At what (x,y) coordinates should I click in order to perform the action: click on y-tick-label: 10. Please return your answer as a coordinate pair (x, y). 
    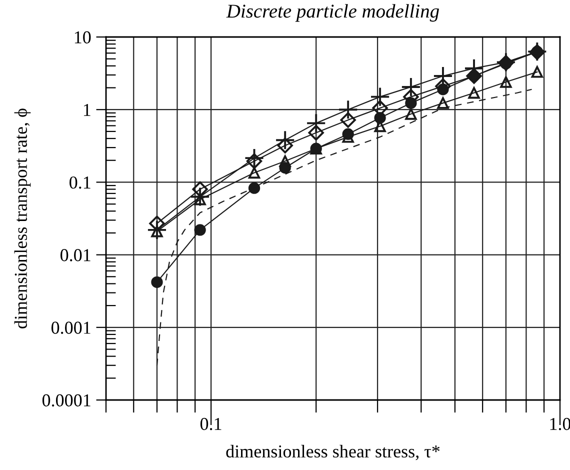
    Looking at the image, I should click on (82, 37).